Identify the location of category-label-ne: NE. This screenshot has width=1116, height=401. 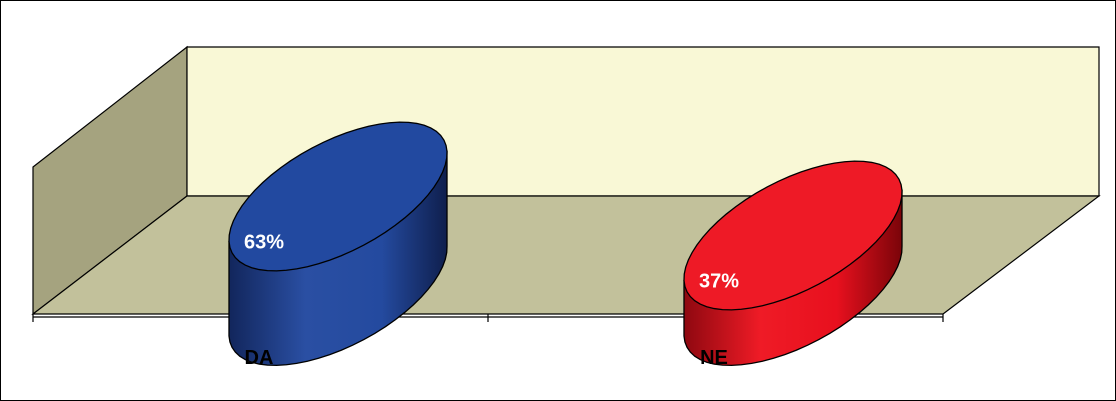
(714, 358).